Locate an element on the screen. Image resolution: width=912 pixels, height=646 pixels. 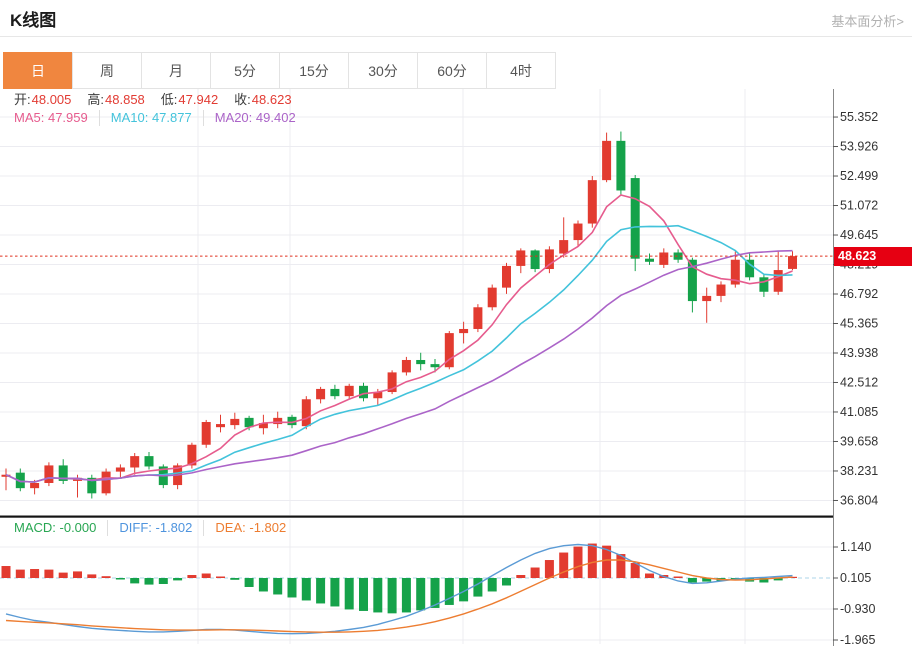
current-price-badge: 48.623 is located at coordinates (873, 256).